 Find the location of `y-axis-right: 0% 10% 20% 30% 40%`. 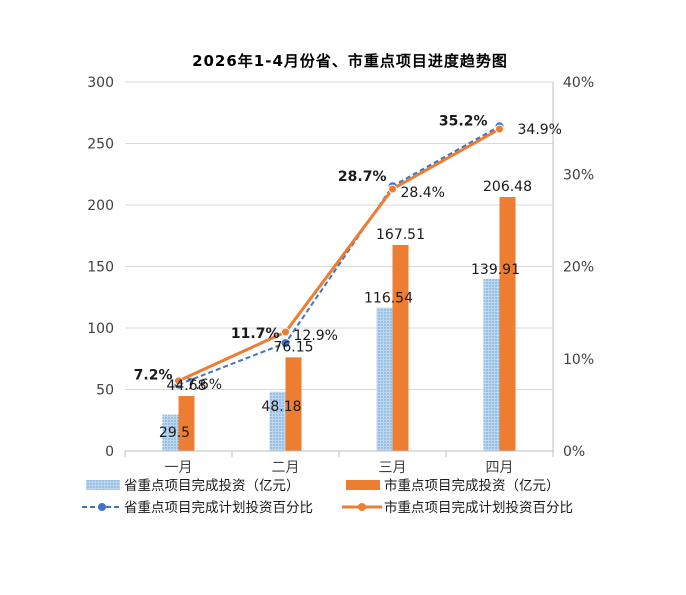

y-axis-right: 0% 10% 20% 30% 40% is located at coordinates (573, 267).